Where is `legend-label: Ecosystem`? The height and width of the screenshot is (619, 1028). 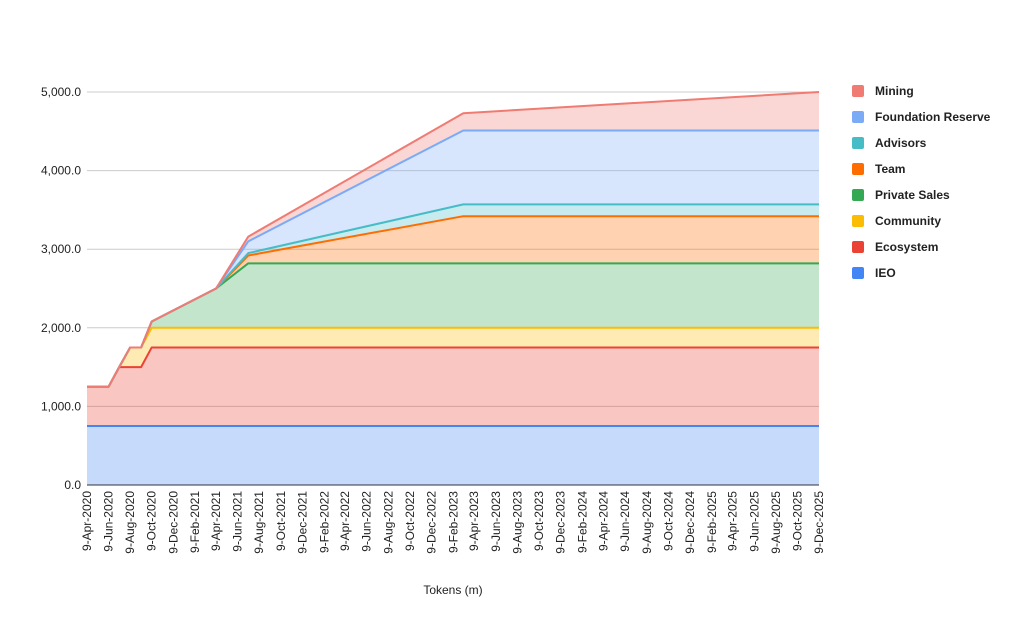
legend-label: Ecosystem is located at coordinates (906, 247).